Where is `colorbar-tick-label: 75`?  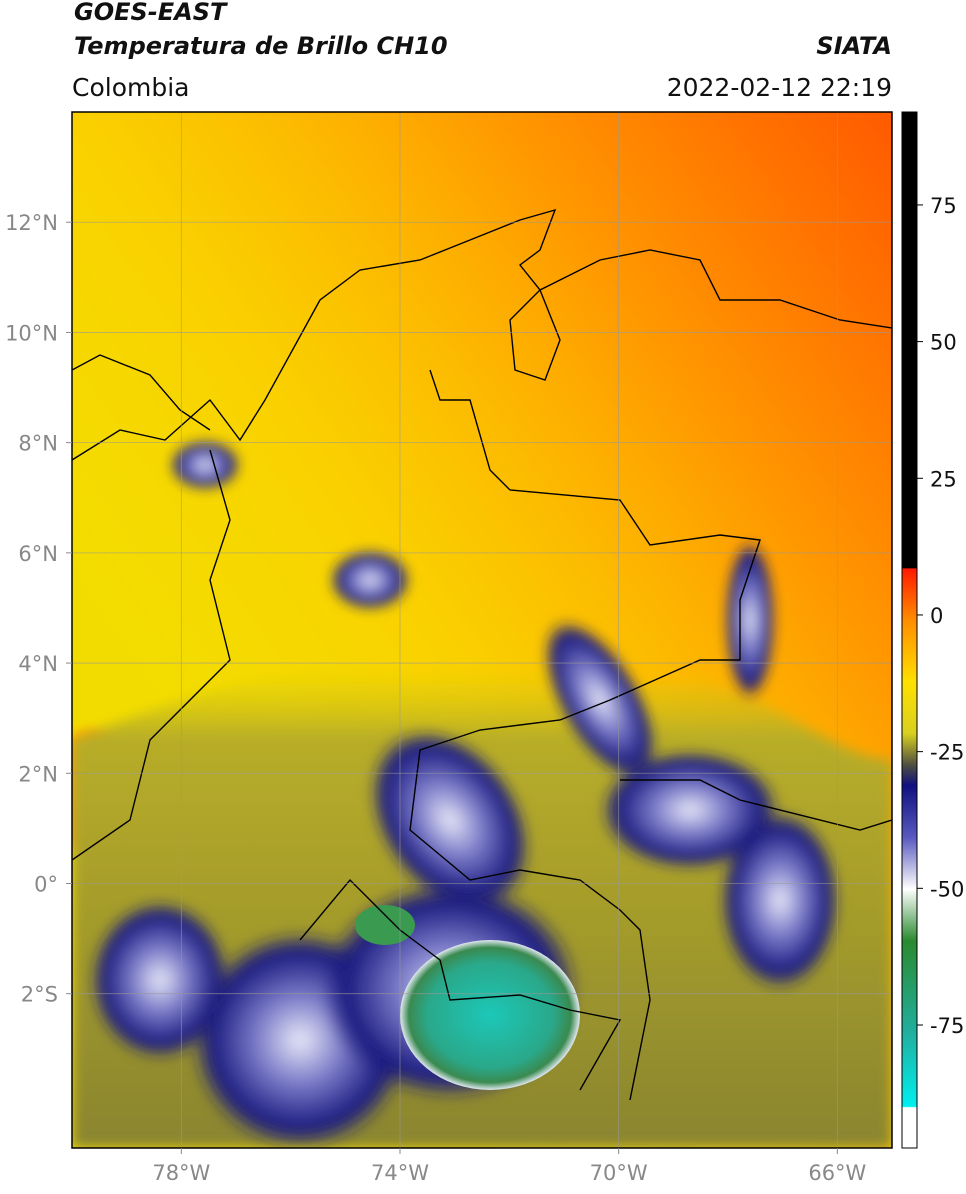
colorbar-tick-label: 75 is located at coordinates (943, 206).